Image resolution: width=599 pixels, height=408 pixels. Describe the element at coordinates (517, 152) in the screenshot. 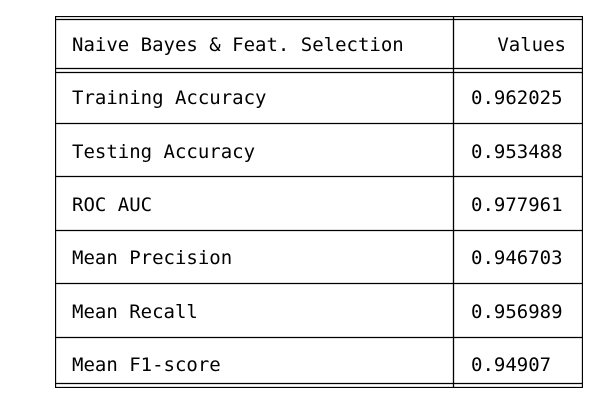

I see `row-value-testing-accuracy: 0.953488` at that location.